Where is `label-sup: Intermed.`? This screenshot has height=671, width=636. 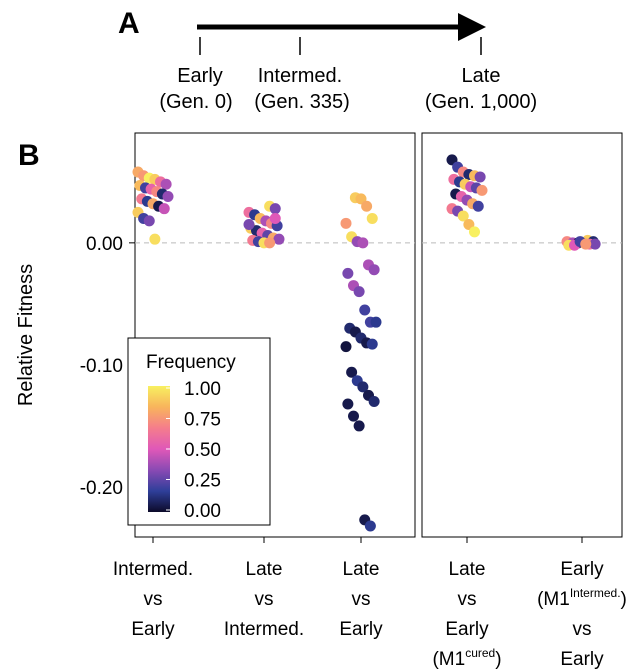
label-sup: Intermed. is located at coordinates (595, 593).